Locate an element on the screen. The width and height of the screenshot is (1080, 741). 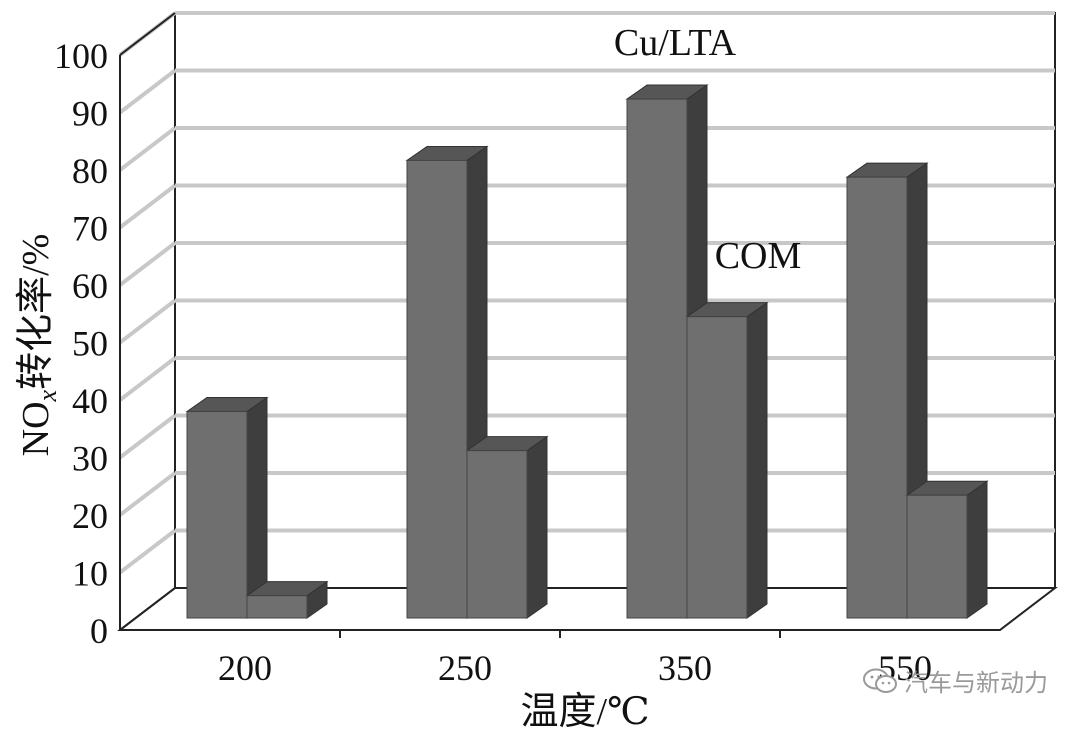
y-tick-label: 30 is located at coordinates (90, 459).